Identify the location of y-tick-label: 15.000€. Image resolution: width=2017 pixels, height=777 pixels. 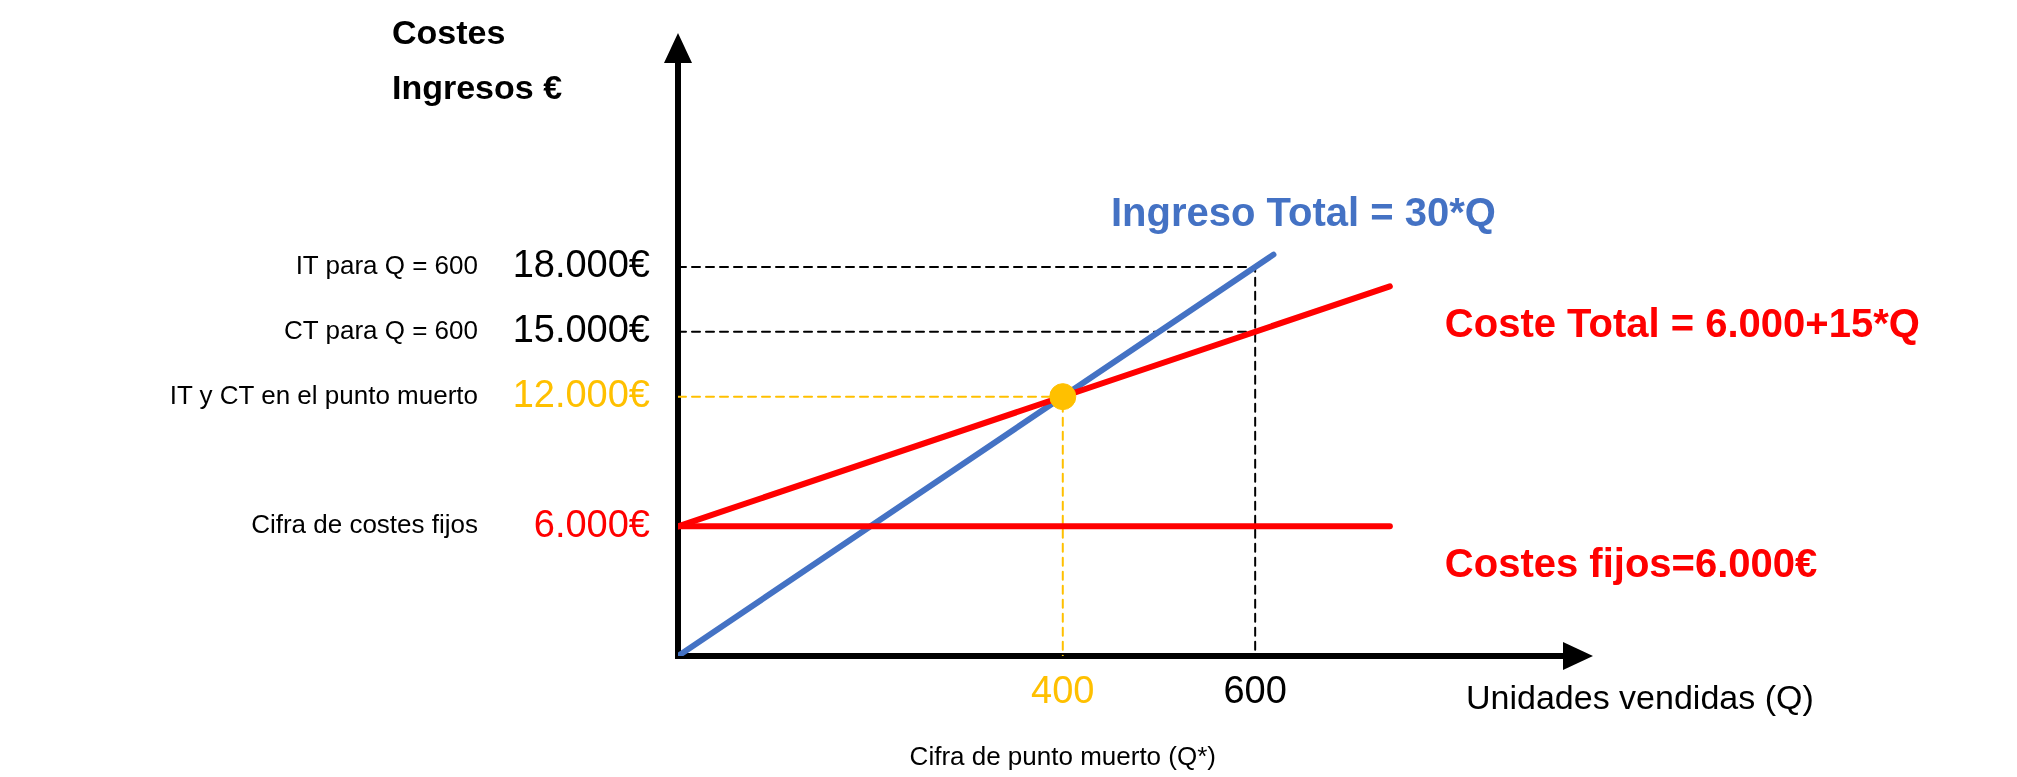
(581, 329).